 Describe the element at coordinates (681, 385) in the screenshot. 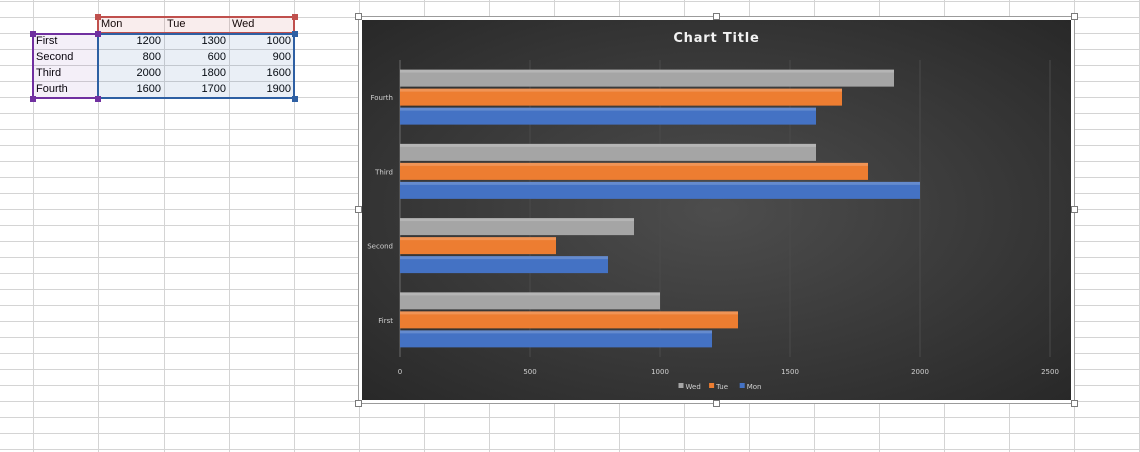

I see `legend-swatch-wed` at that location.